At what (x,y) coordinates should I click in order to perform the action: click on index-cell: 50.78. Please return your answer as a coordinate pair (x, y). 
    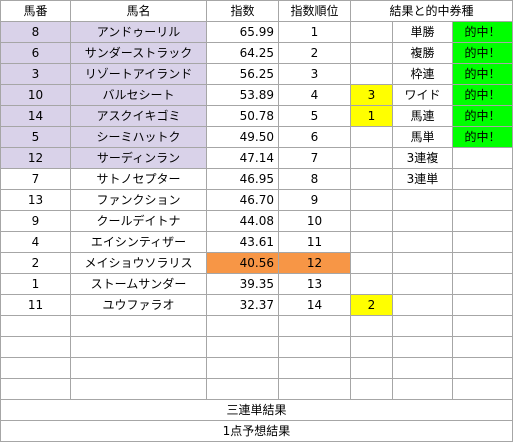
    Looking at the image, I should click on (242, 116).